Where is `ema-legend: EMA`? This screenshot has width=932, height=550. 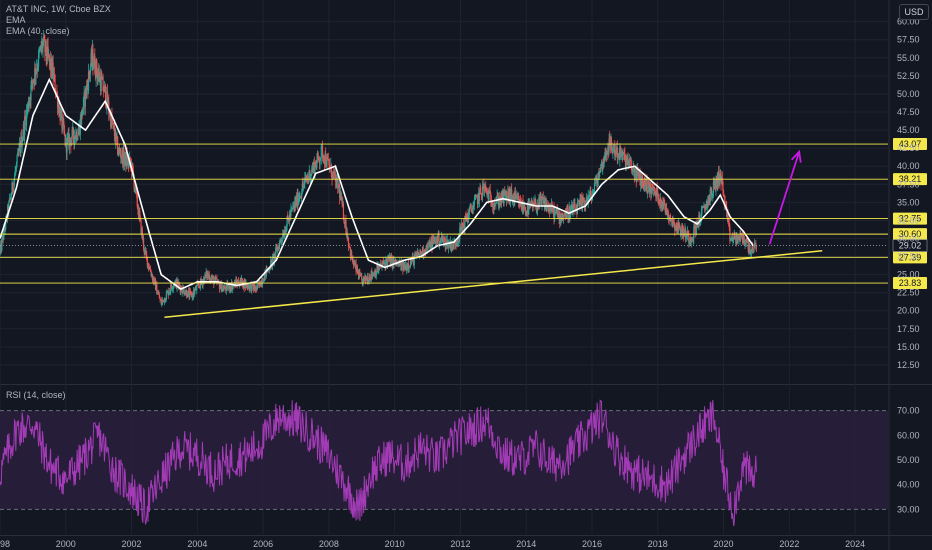
ema-legend: EMA is located at coordinates (16, 20).